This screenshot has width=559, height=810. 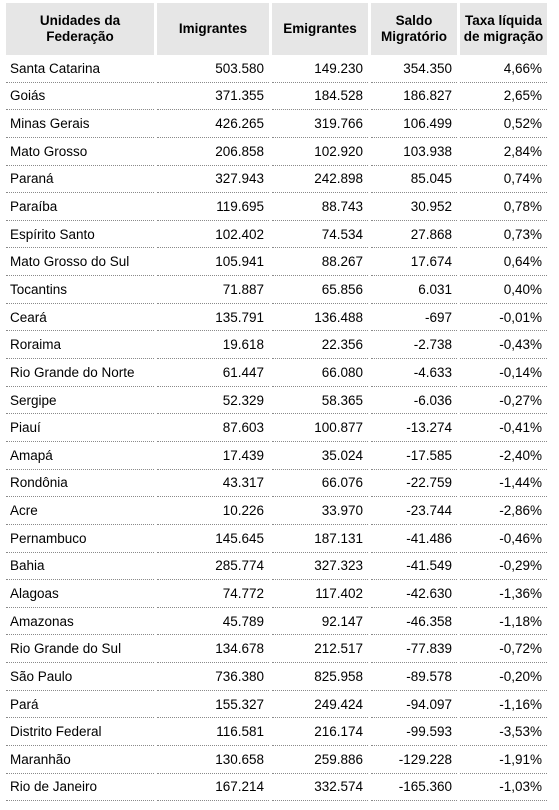 What do you see at coordinates (503, 456) in the screenshot?
I see `taxa-cell: -2,40%` at bounding box center [503, 456].